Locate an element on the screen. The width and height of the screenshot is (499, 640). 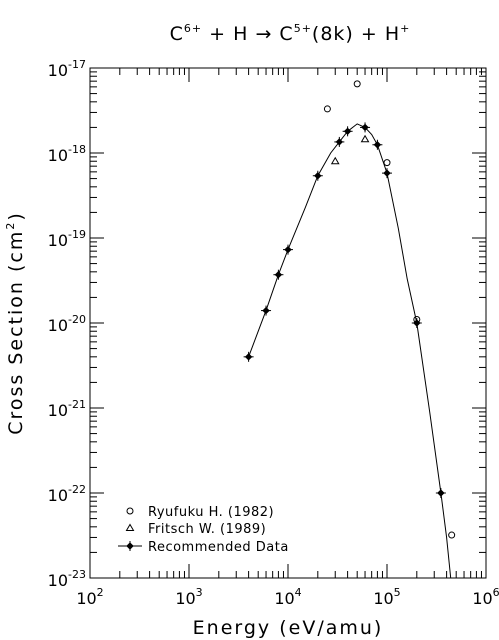
x-tick-exponent: 5 is located at coordinates (397, 592).